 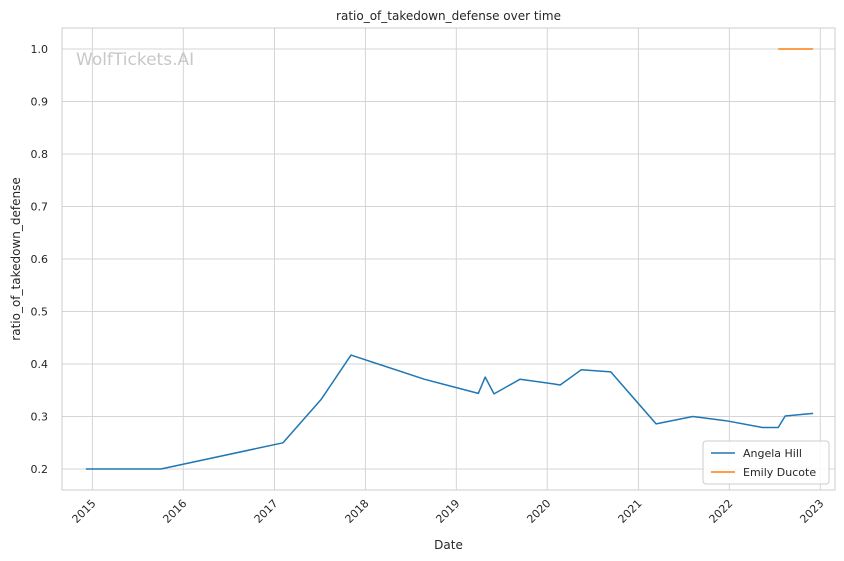 I want to click on x-axis-ticks: 2015 2016 2017 2018 2019 2020 2021 2022 2023, so click(x=448, y=511).